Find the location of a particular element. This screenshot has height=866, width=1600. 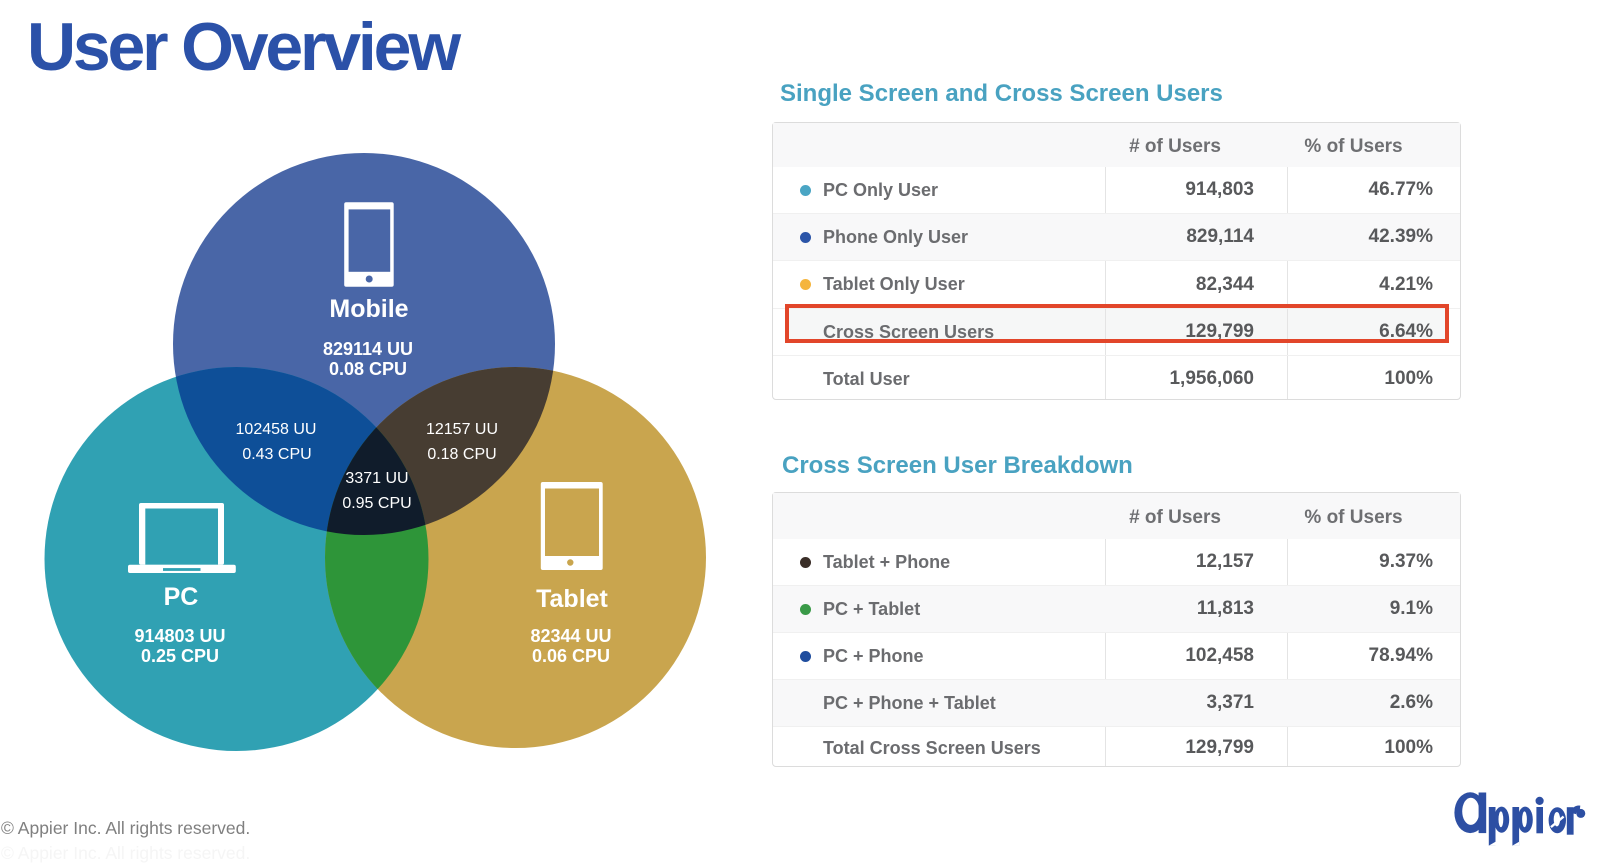

svg-text: 0.43 CPU is located at coordinates (276, 454).